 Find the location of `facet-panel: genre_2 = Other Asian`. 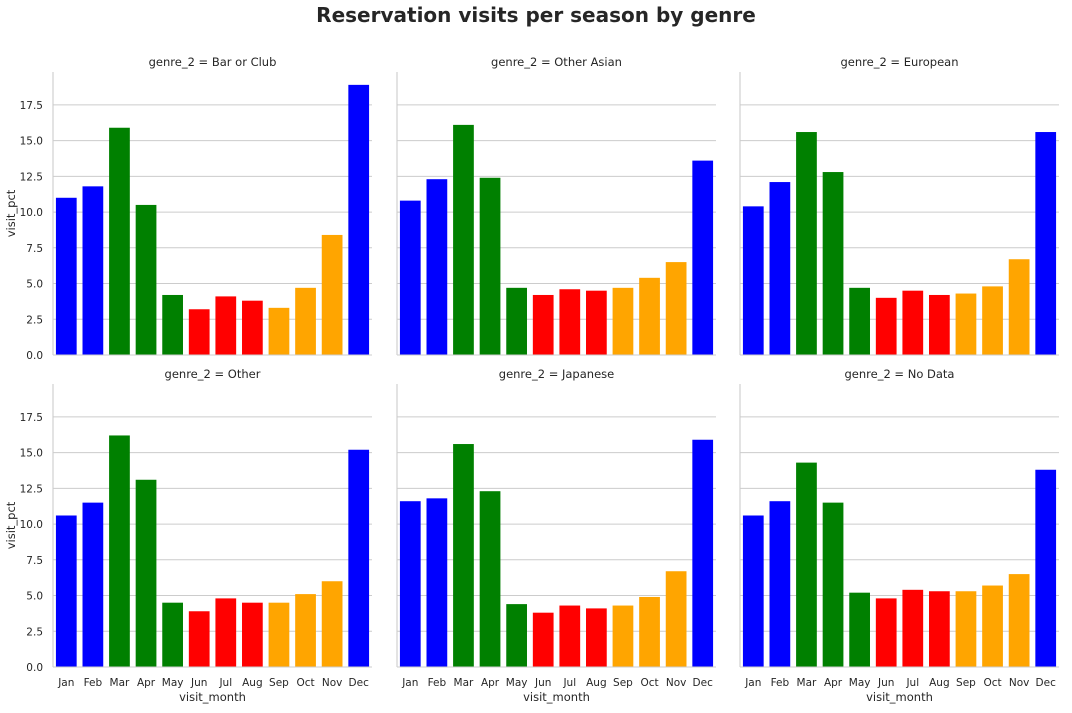

facet-panel: genre_2 = Other Asian is located at coordinates (556, 205).